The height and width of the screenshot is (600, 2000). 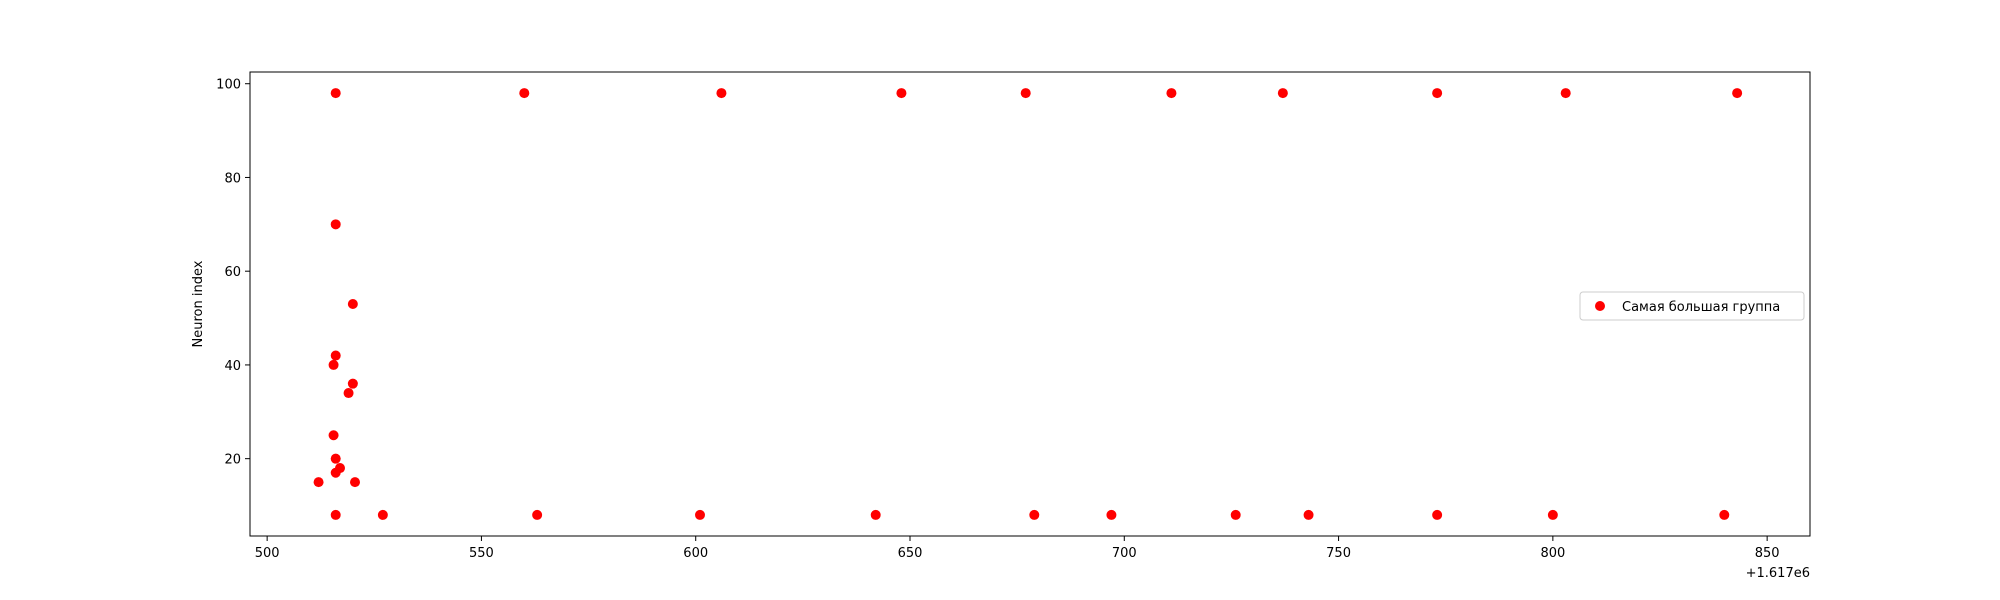 What do you see at coordinates (267, 553) in the screenshot?
I see `x-tick-label: 500` at bounding box center [267, 553].